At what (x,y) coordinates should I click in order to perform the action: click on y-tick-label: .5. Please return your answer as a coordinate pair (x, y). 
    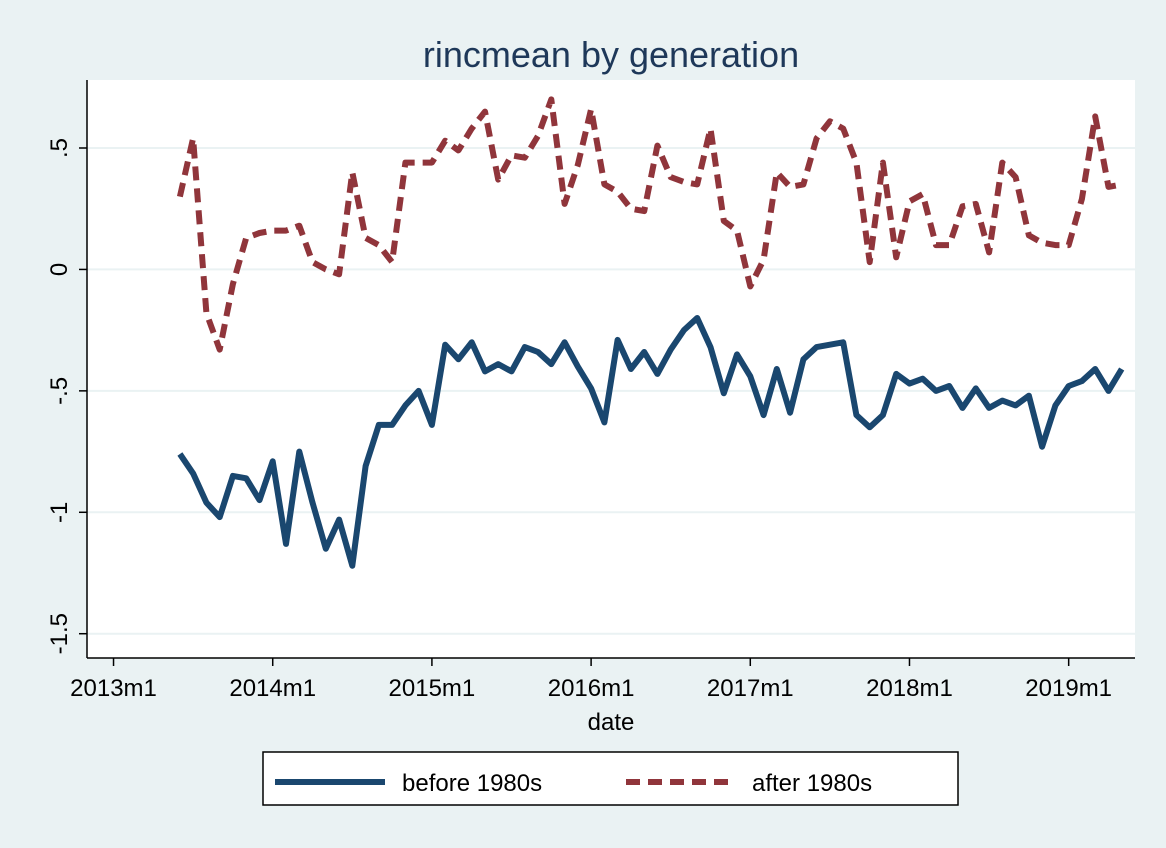
    Looking at the image, I should click on (59, 148).